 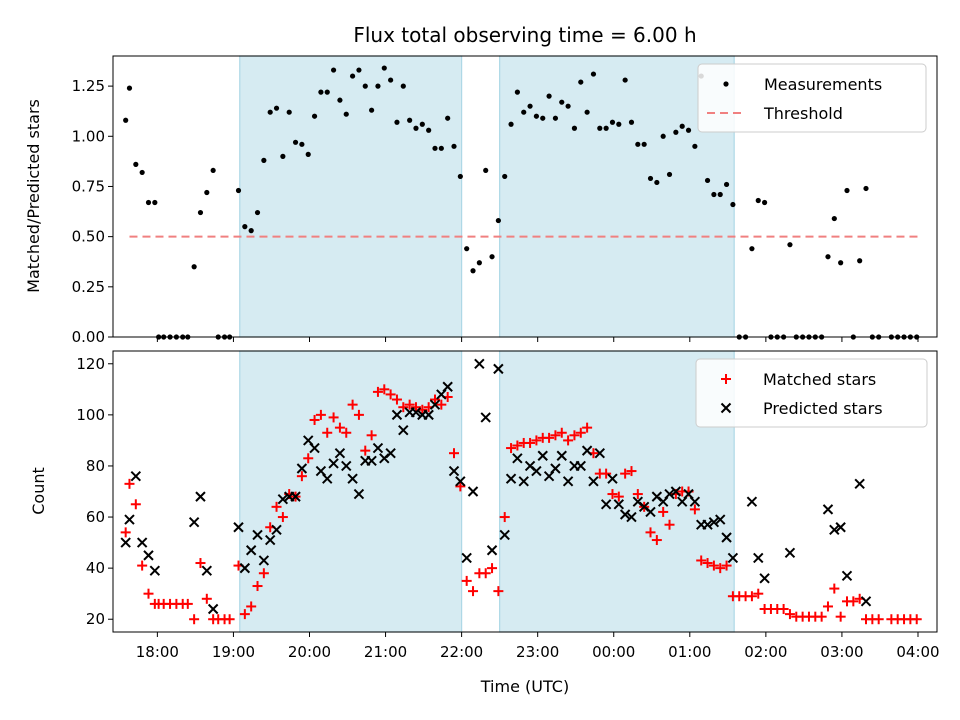 I want to click on legend-predicted-marker, so click(x=726, y=408).